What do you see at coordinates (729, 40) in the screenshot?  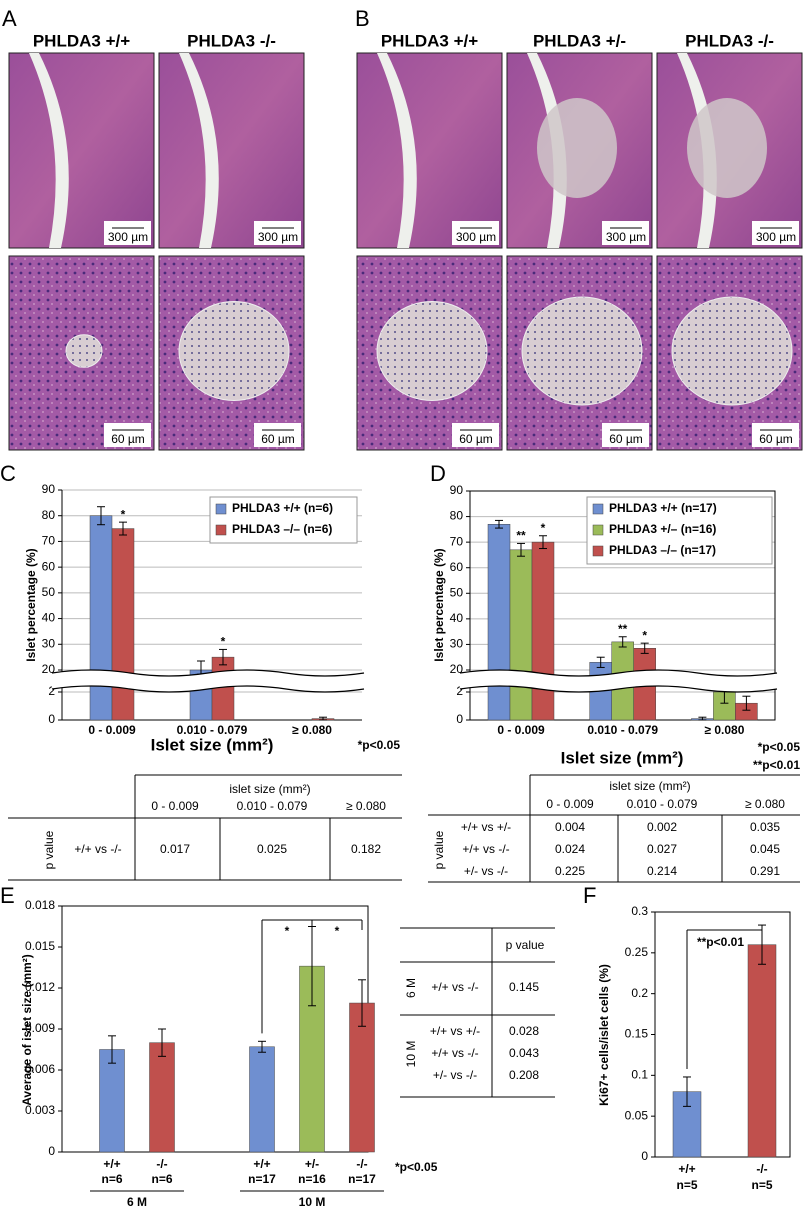 I see `column-header: PHLDA3 -/-` at bounding box center [729, 40].